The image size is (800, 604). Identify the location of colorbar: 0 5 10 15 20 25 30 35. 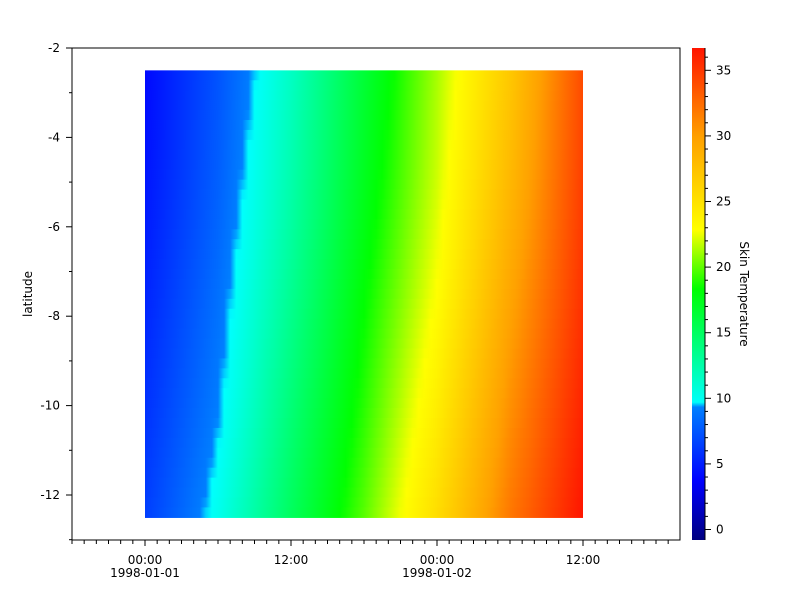
(711, 294).